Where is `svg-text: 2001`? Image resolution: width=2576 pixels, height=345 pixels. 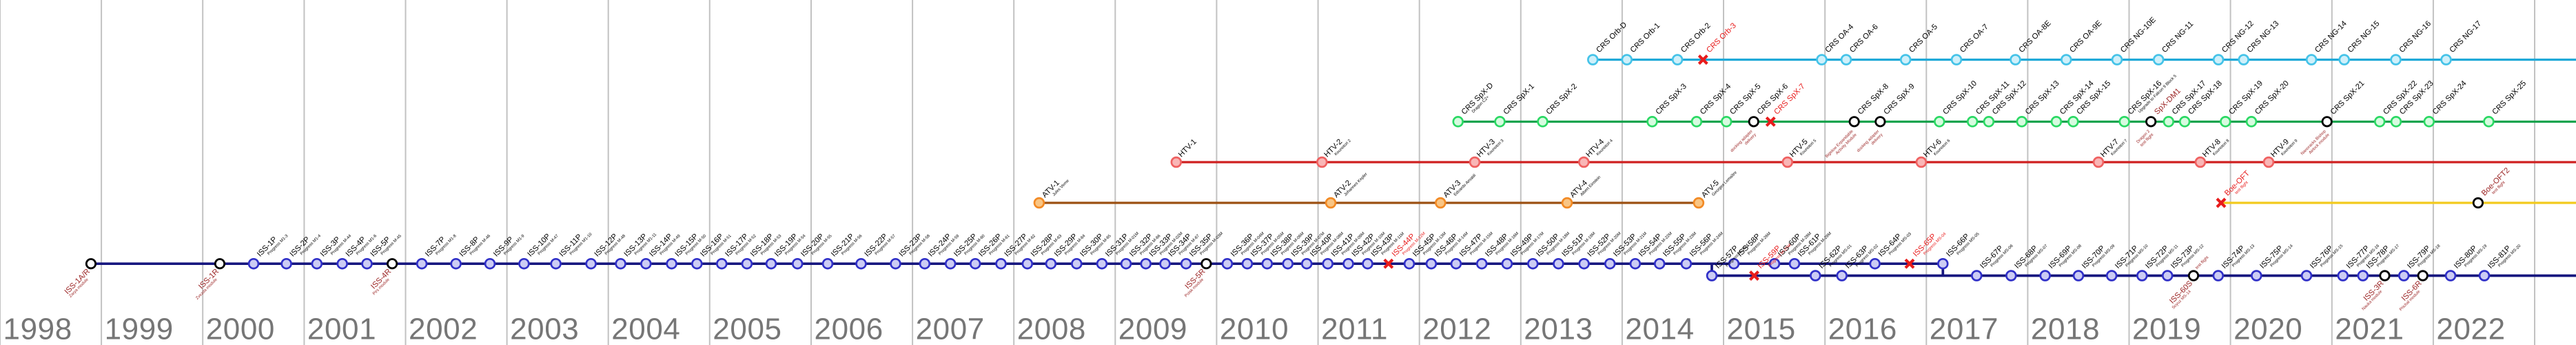 svg-text: 2001 is located at coordinates (341, 329).